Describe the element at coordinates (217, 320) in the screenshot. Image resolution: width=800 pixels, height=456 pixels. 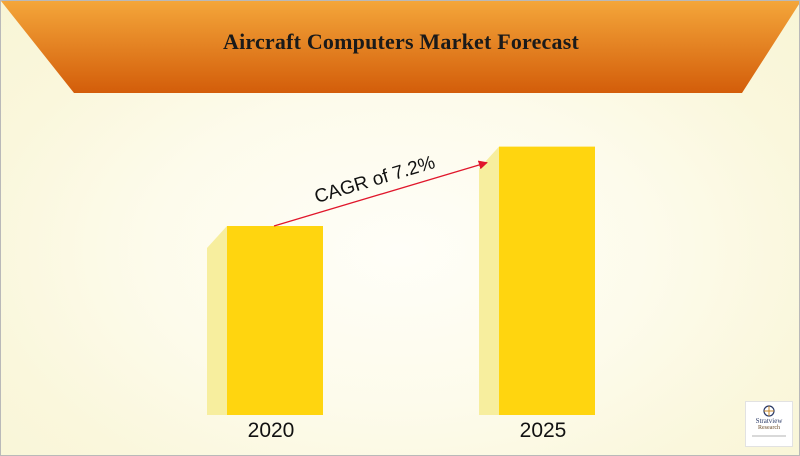
I see `bar-side-2020` at that location.